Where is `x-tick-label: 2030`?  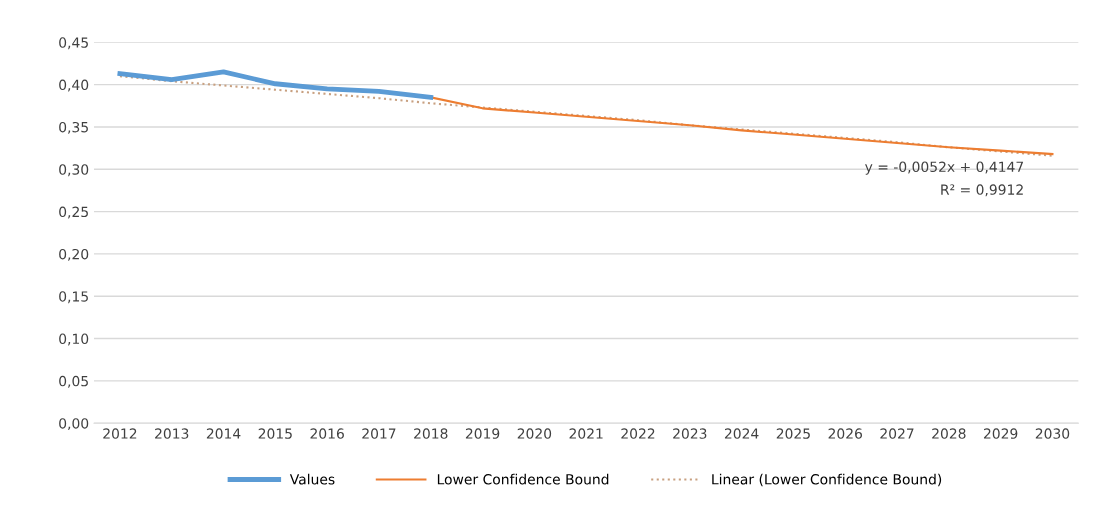 x-tick-label: 2030 is located at coordinates (1052, 433).